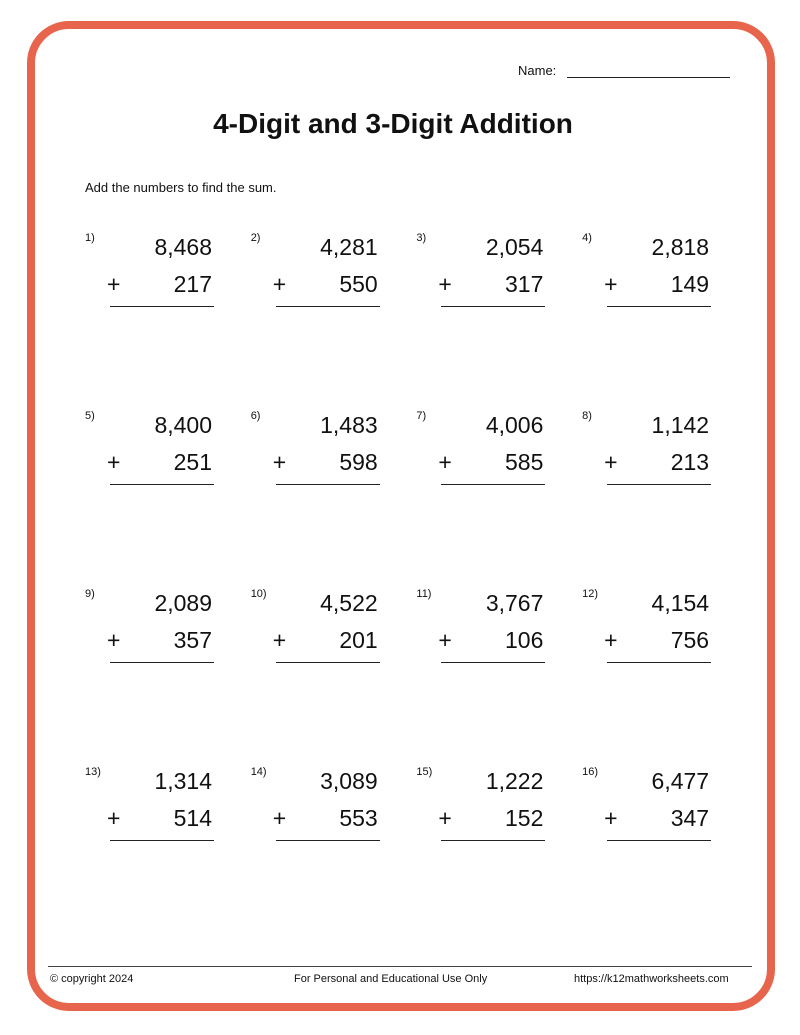 Image resolution: width=800 pixels, height=1035 pixels. Describe the element at coordinates (183, 603) in the screenshot. I see `addend-top: 2,089` at that location.